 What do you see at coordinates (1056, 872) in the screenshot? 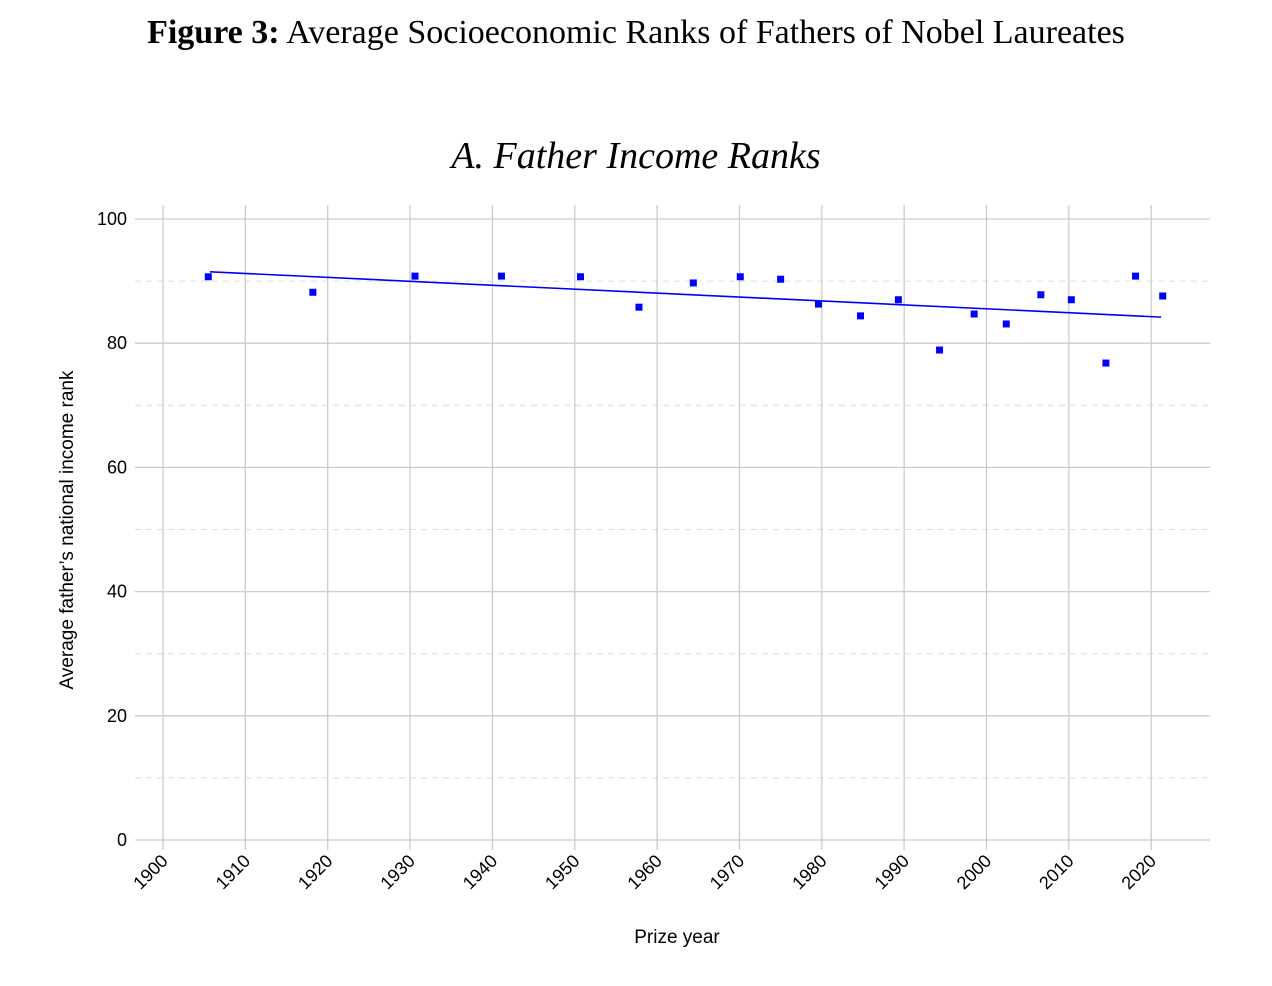
I see `x-tick-label: 2010` at bounding box center [1056, 872].